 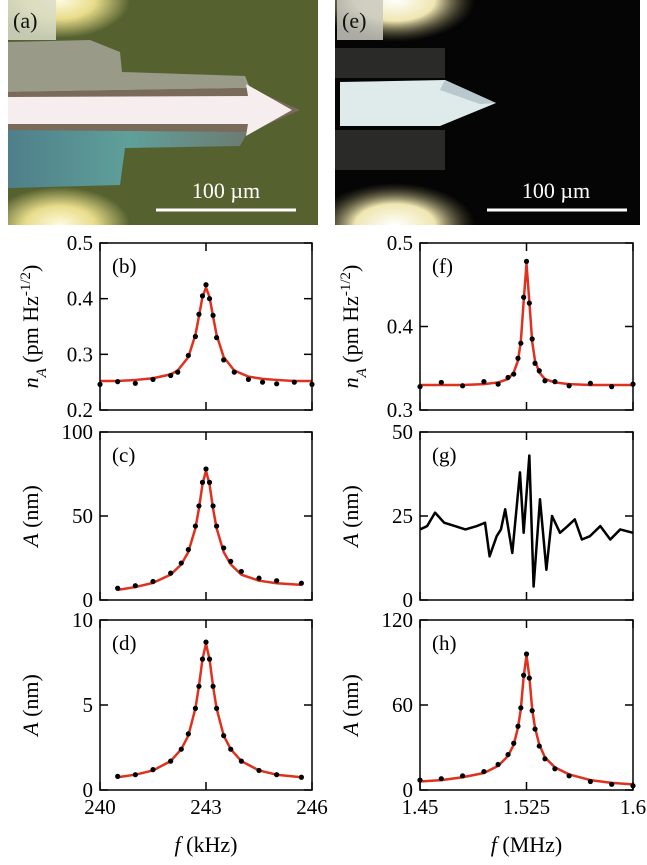 What do you see at coordinates (124, 643) in the screenshot?
I see `panel-label: (d)` at bounding box center [124, 643].